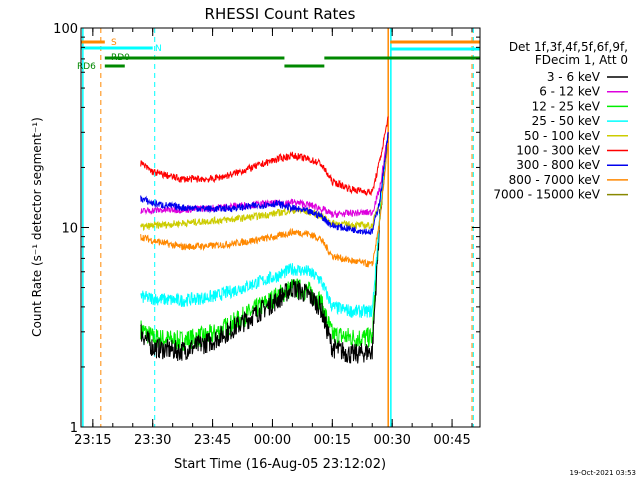 This screenshot has height=480, width=640. Describe the element at coordinates (391, 440) in the screenshot. I see `x-tick-label: 00:30` at that location.